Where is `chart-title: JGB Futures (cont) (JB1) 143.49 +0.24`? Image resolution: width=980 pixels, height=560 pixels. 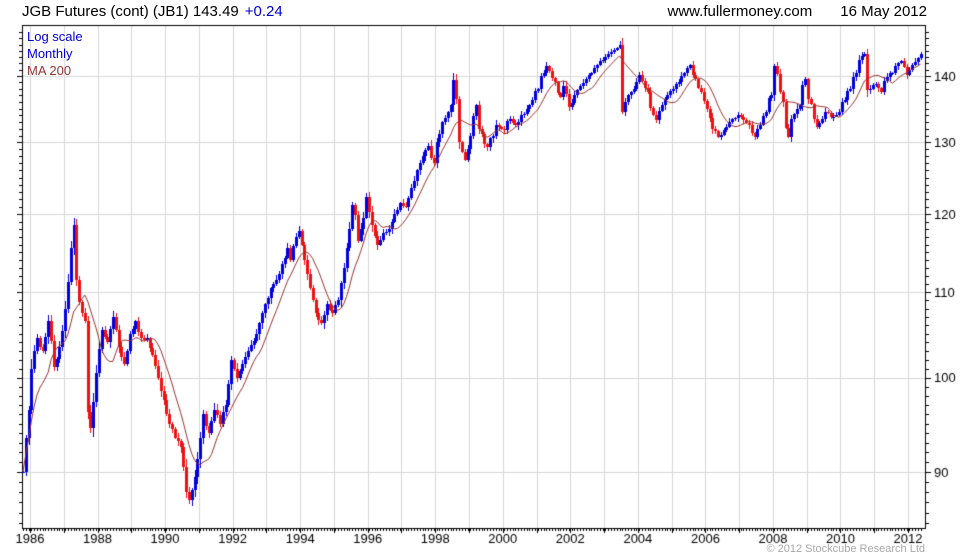
chart-title: JGB Futures (cont) (JB1) 143.49 +0.24 is located at coordinates (152, 11).